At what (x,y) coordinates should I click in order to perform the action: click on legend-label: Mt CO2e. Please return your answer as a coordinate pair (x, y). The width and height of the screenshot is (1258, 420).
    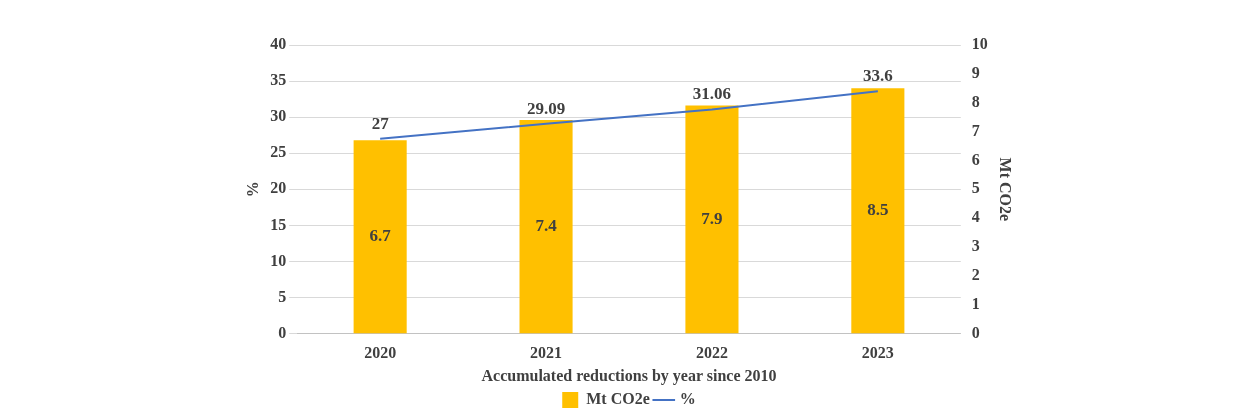
    Looking at the image, I should click on (618, 399).